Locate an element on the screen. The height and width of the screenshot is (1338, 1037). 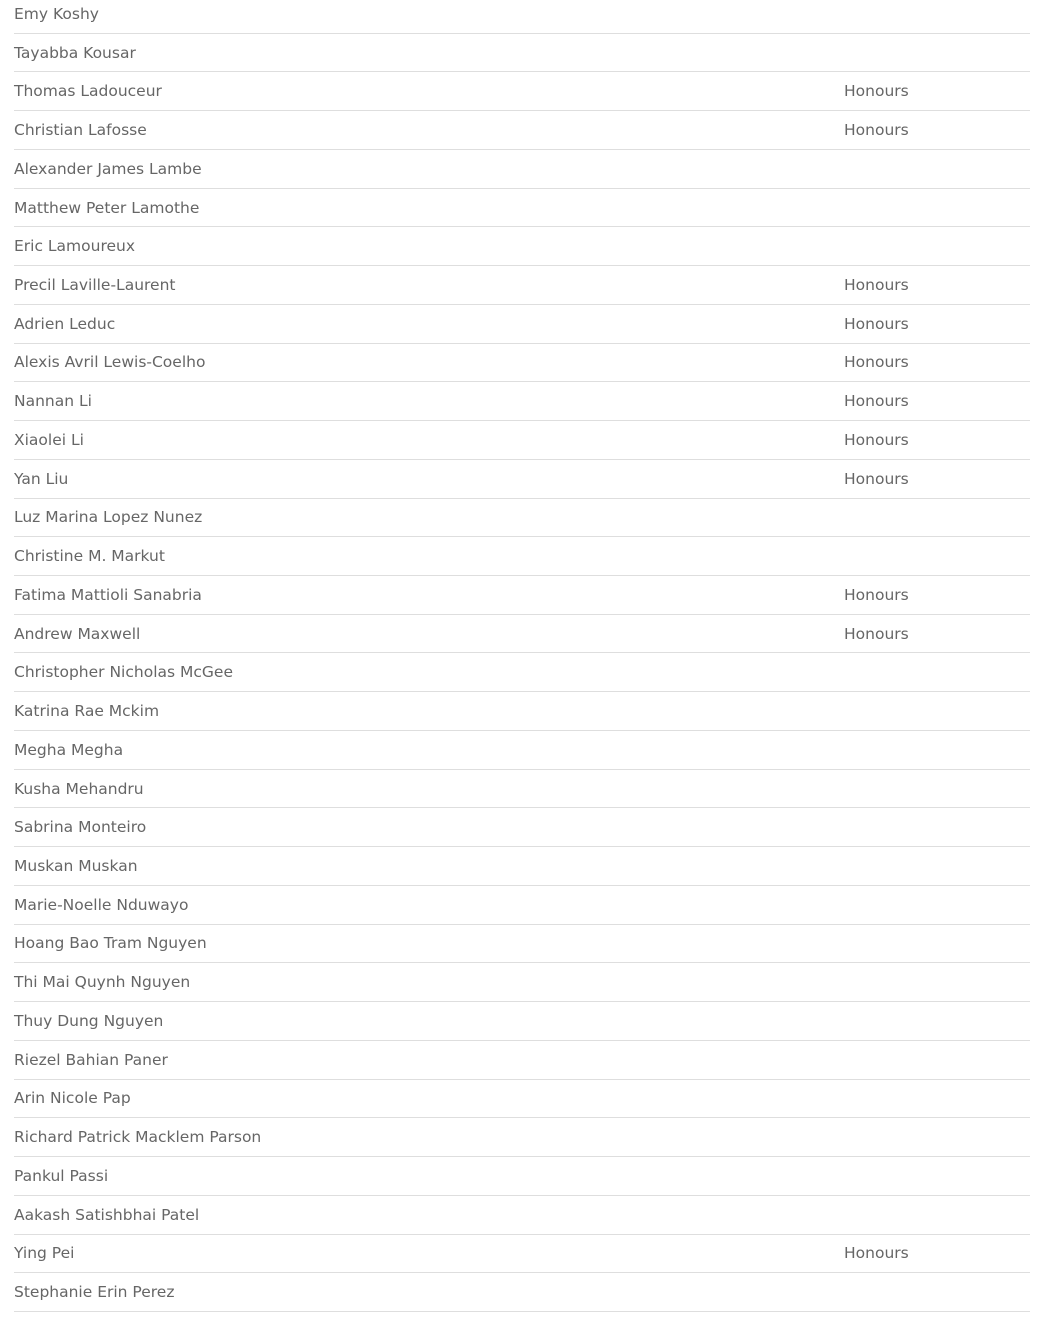
graduate-name: Thi Mai Quynh Nguyen is located at coordinates (102, 982).